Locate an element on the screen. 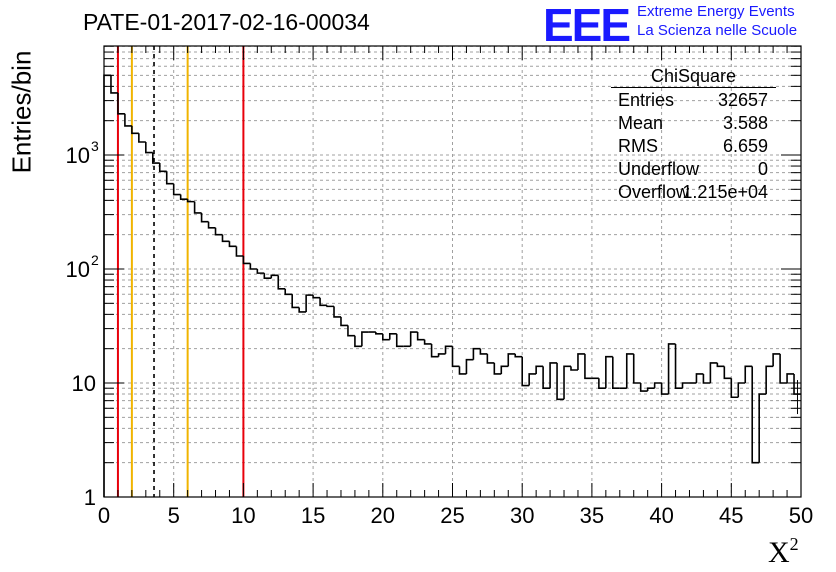 The width and height of the screenshot is (836, 572). stats-row: Mean 3.588 is located at coordinates (693, 124).